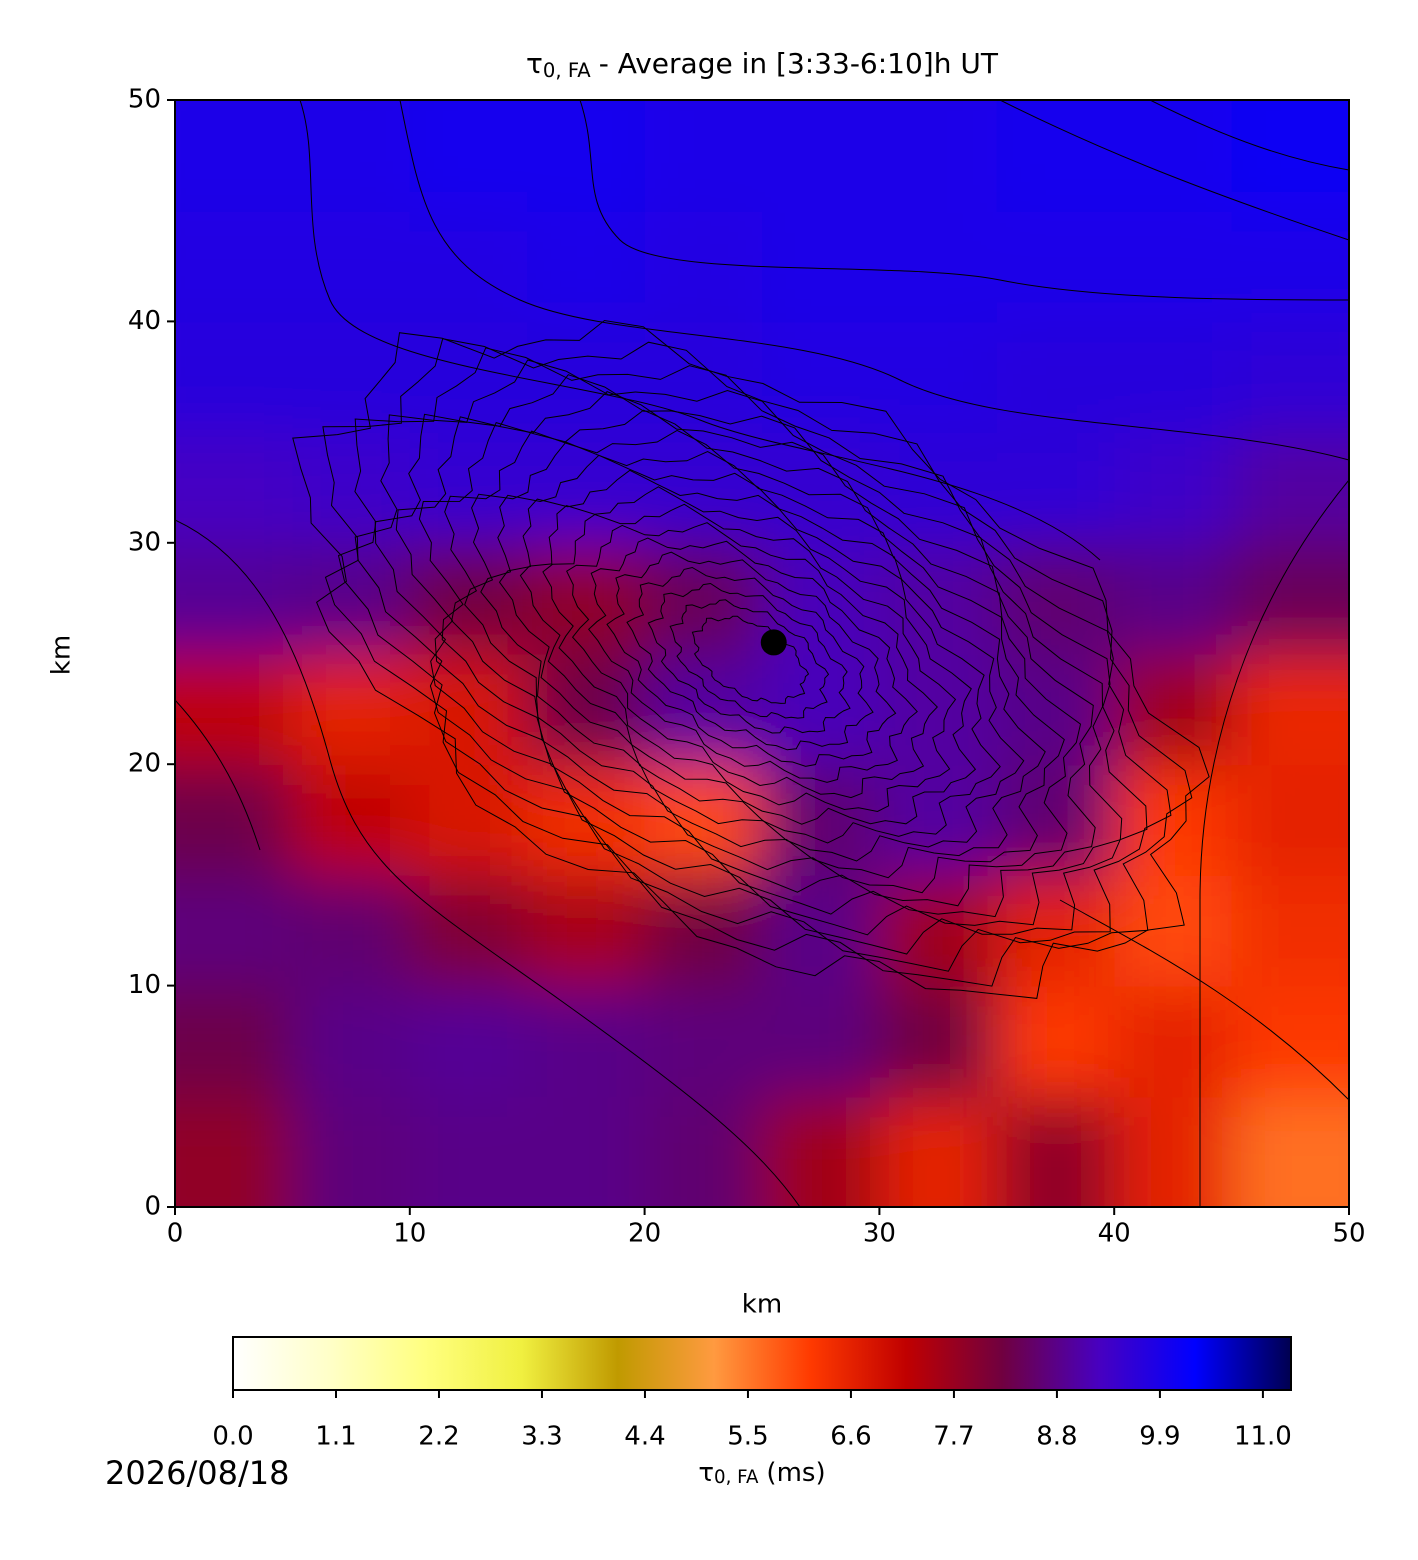  I want to click on colorbar-tick-label: 3.3, so click(541, 1437).